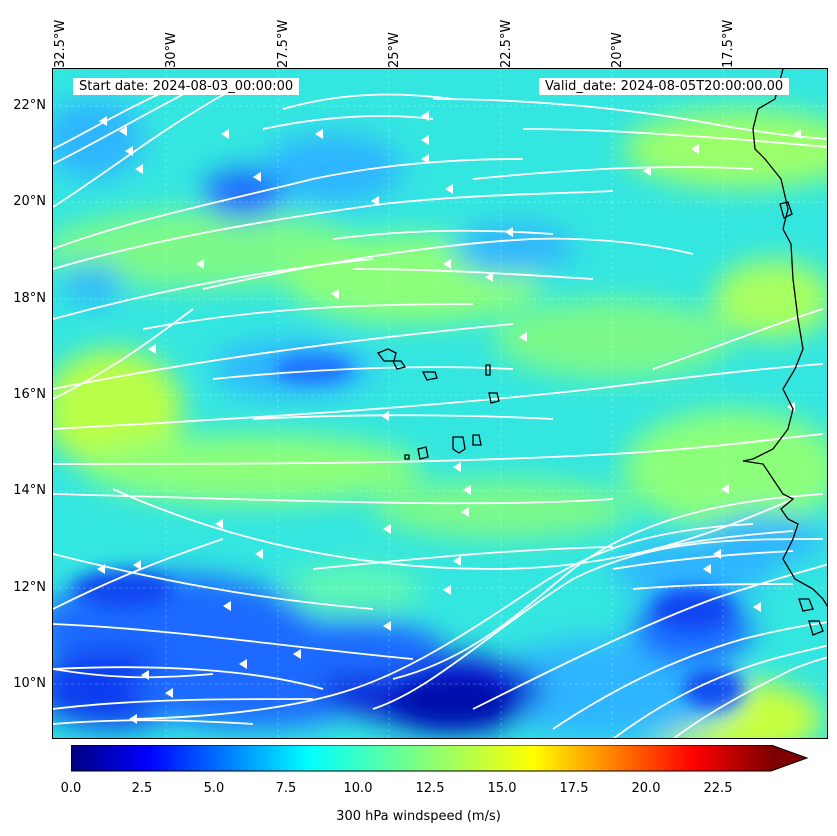  What do you see at coordinates (506, 43) in the screenshot?
I see `lon-label-22-5w: 22.5°W` at bounding box center [506, 43].